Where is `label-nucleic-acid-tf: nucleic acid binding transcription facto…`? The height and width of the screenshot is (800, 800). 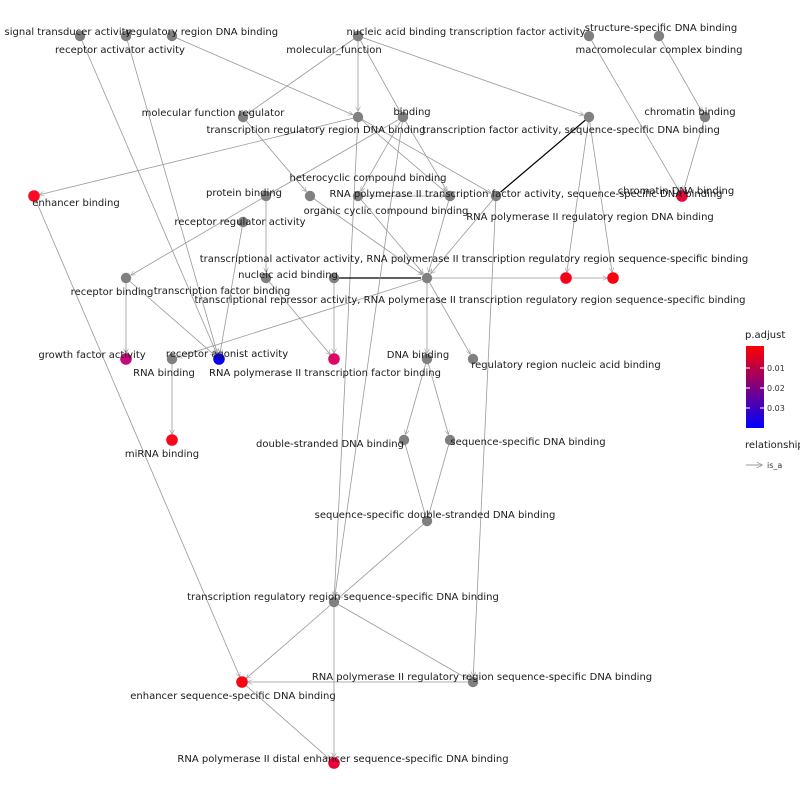
label-nucleic-acid-tf: nucleic acid binding transcription facto… is located at coordinates (465, 32).